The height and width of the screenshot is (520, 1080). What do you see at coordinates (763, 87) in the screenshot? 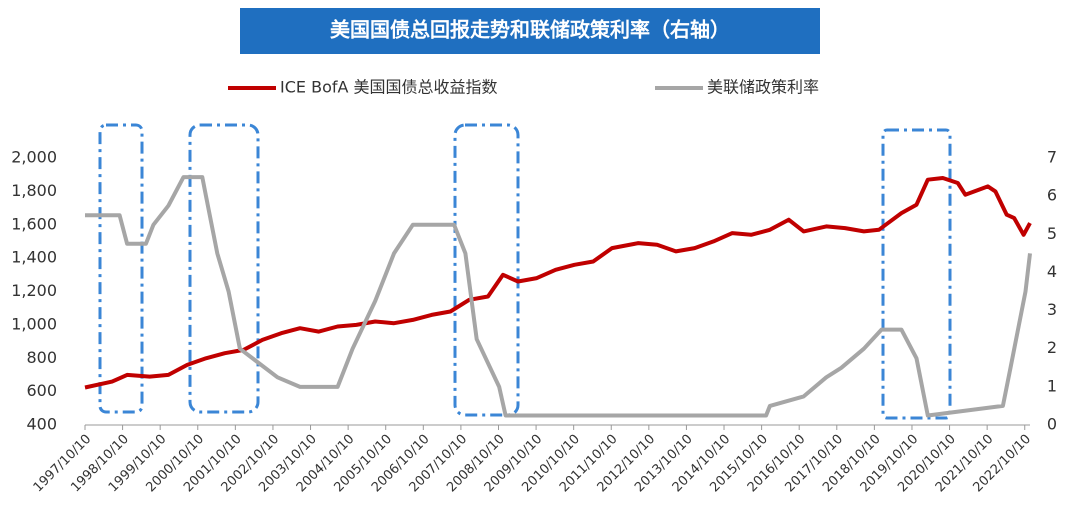
I see `legend-label: 美联储政策利率` at bounding box center [763, 87].